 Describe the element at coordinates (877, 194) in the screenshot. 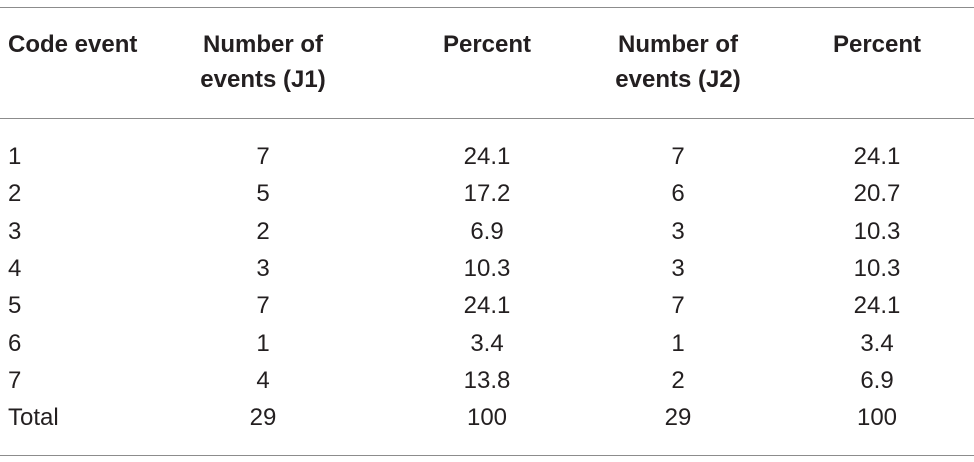

I see `table-cell: 20.7` at that location.